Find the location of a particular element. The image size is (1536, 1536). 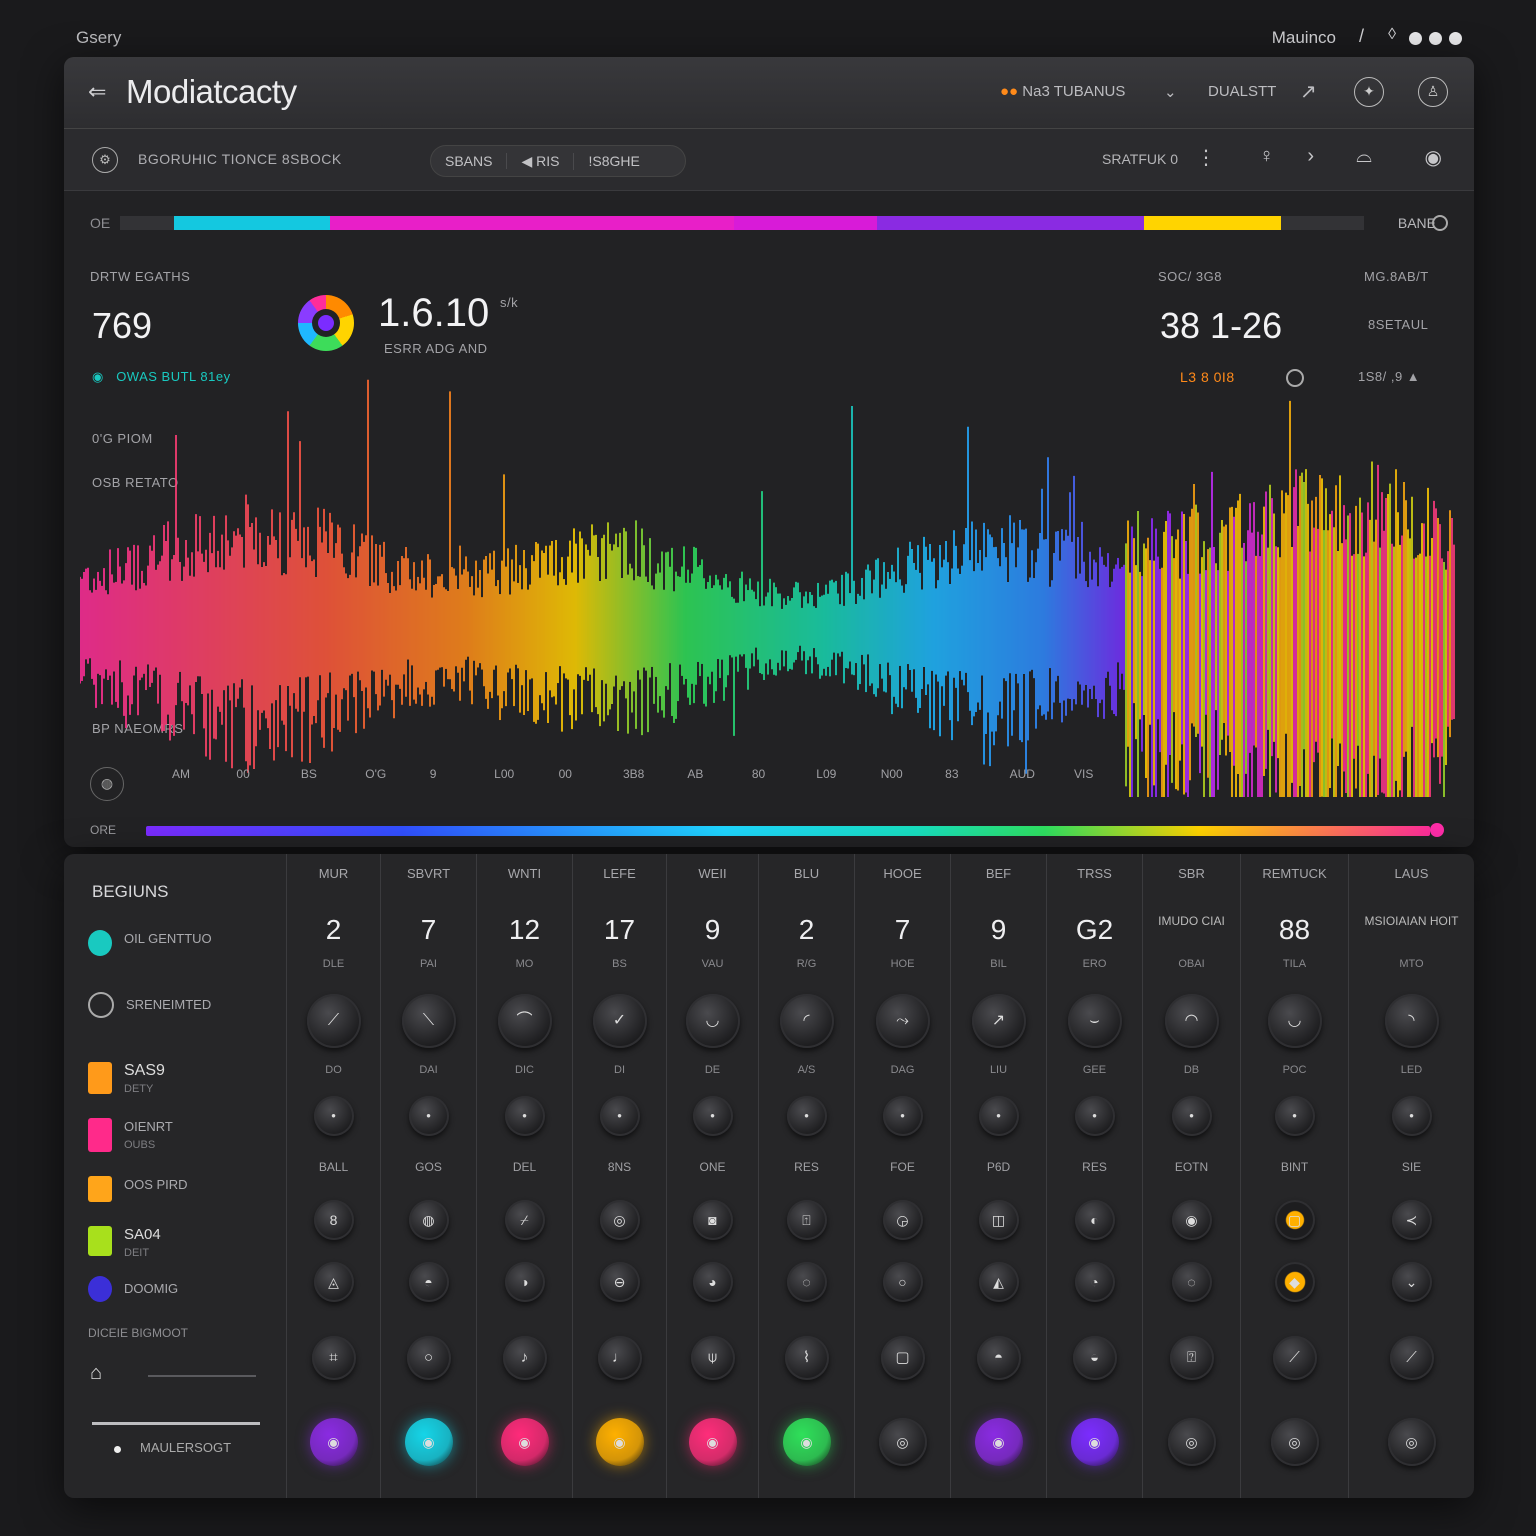

gain-knob: ⟍ is located at coordinates (428, 1021).